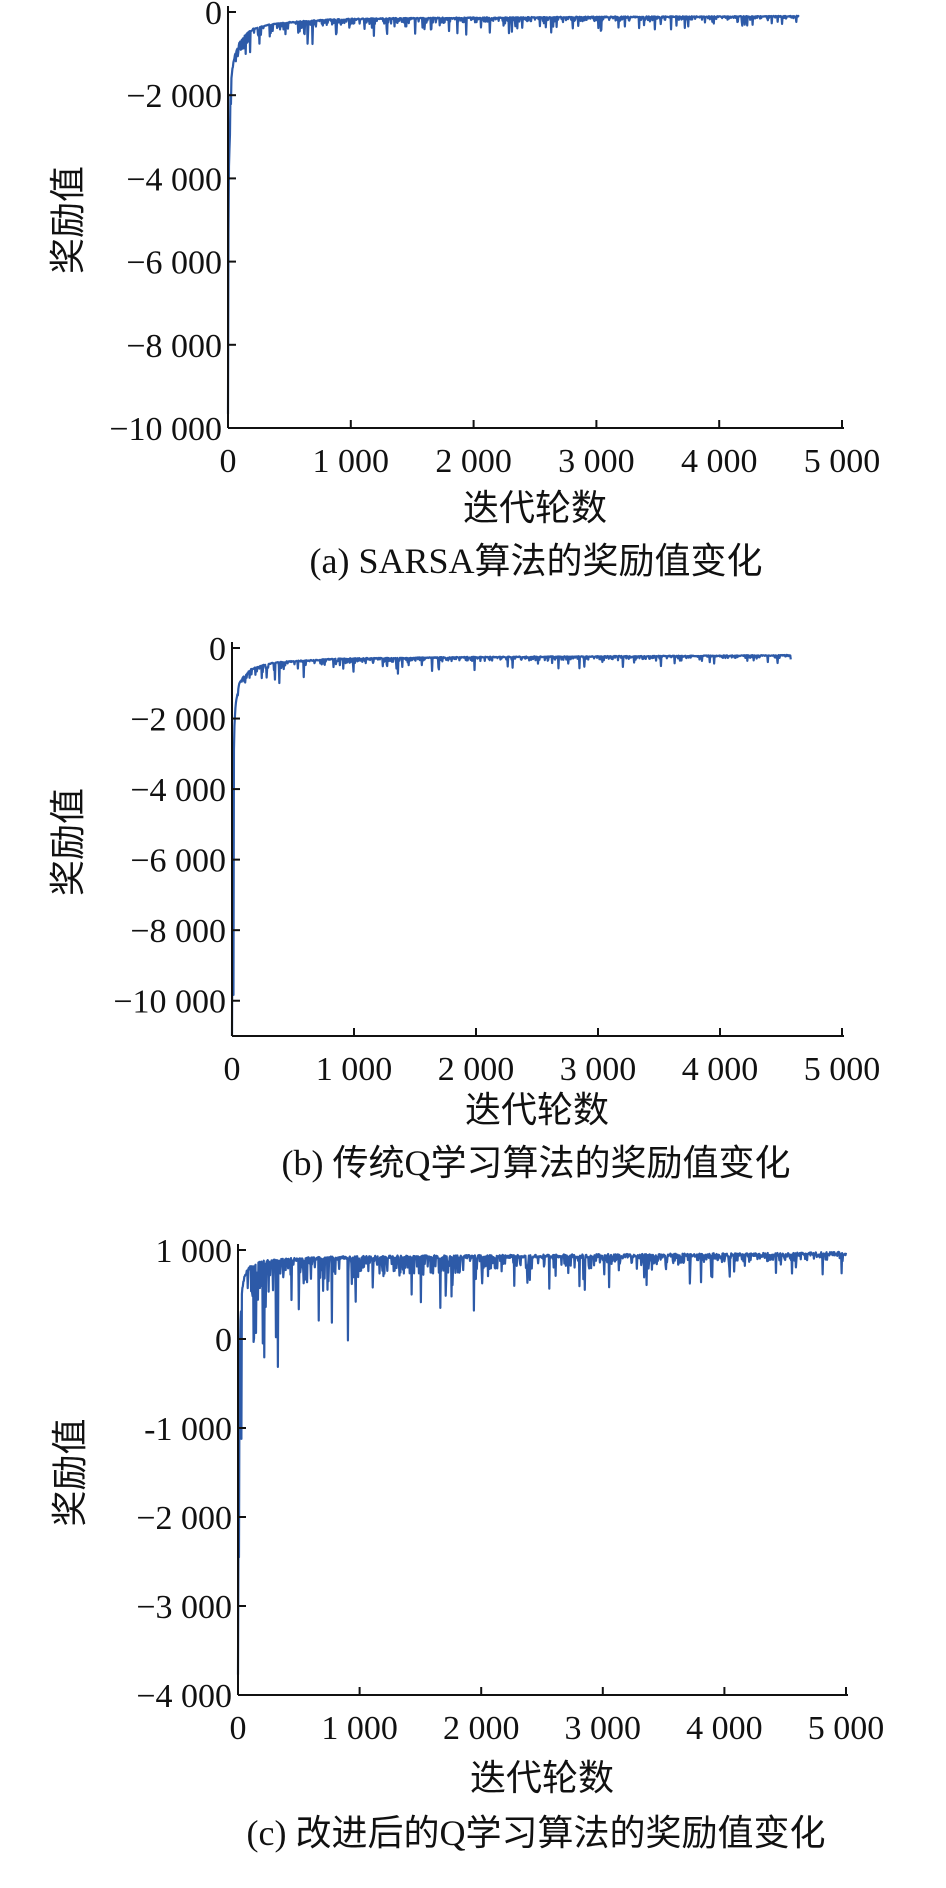  I want to click on panel-caption: (c) 改进后的Q学习算法的奖励值变化, so click(536, 1833).